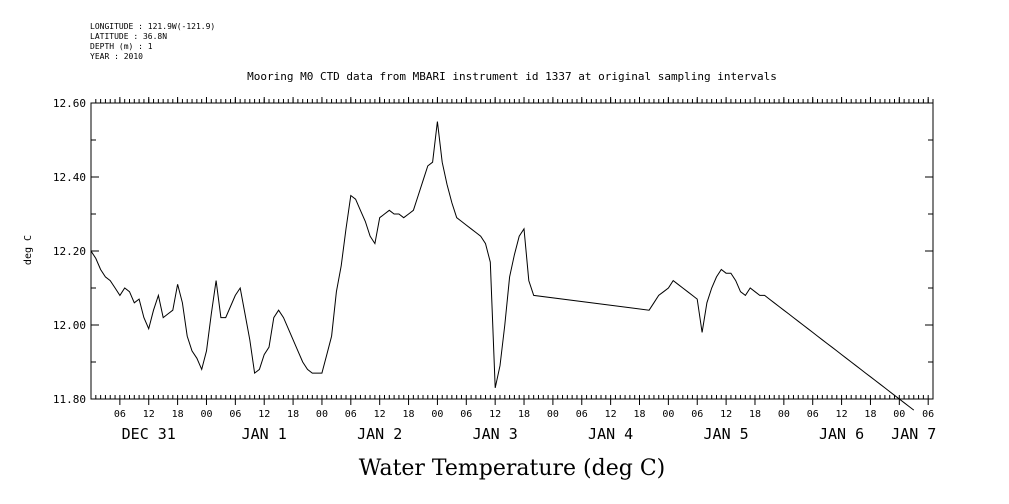 The height and width of the screenshot is (504, 1009). What do you see at coordinates (69, 399) in the screenshot?
I see `y-tick-label: 11.80` at bounding box center [69, 399].